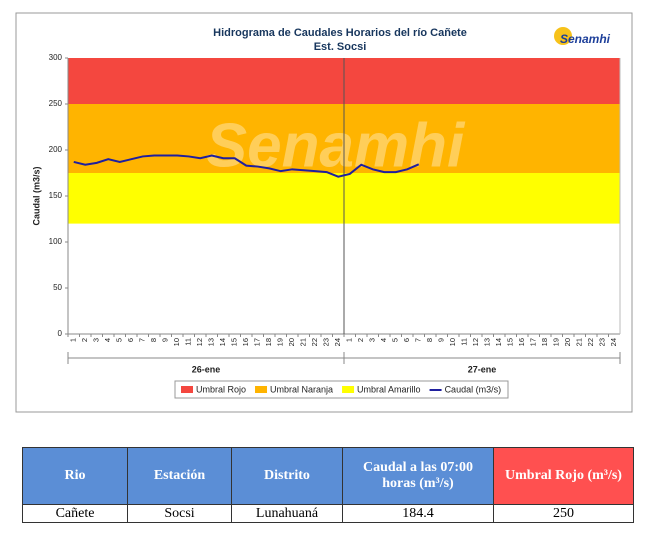  I want to click on y-tick-label: 200, so click(56, 149).